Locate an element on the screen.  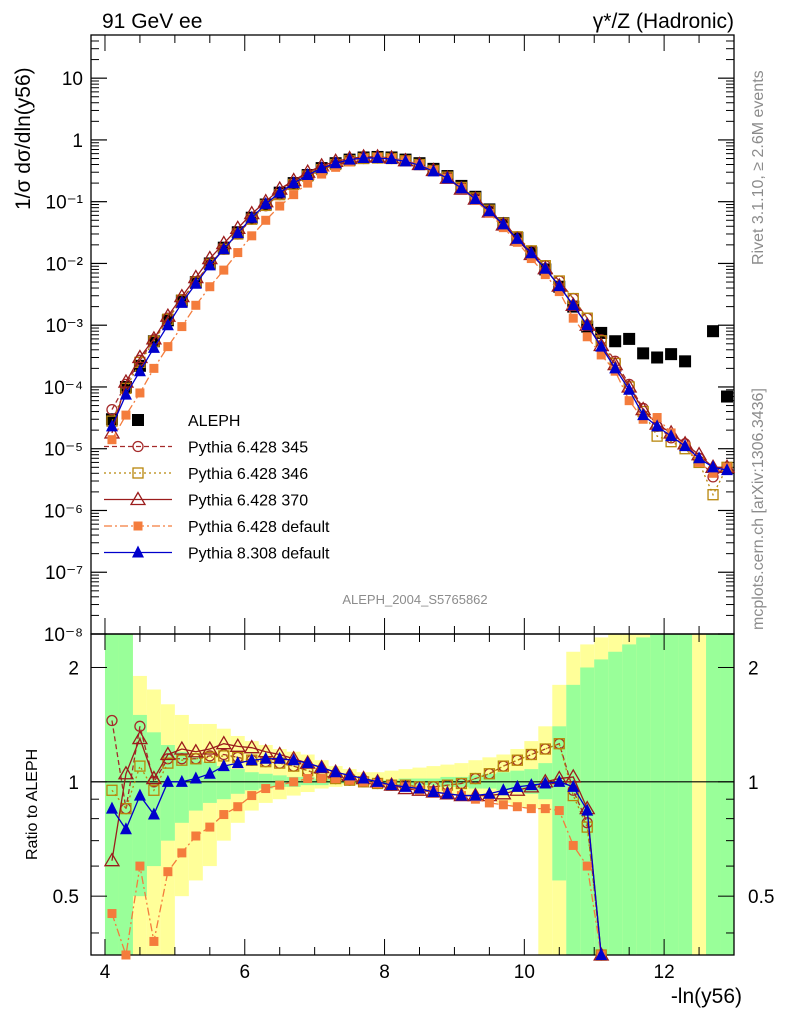
legend-label: Pythia 6.428 346 is located at coordinates (248, 474).